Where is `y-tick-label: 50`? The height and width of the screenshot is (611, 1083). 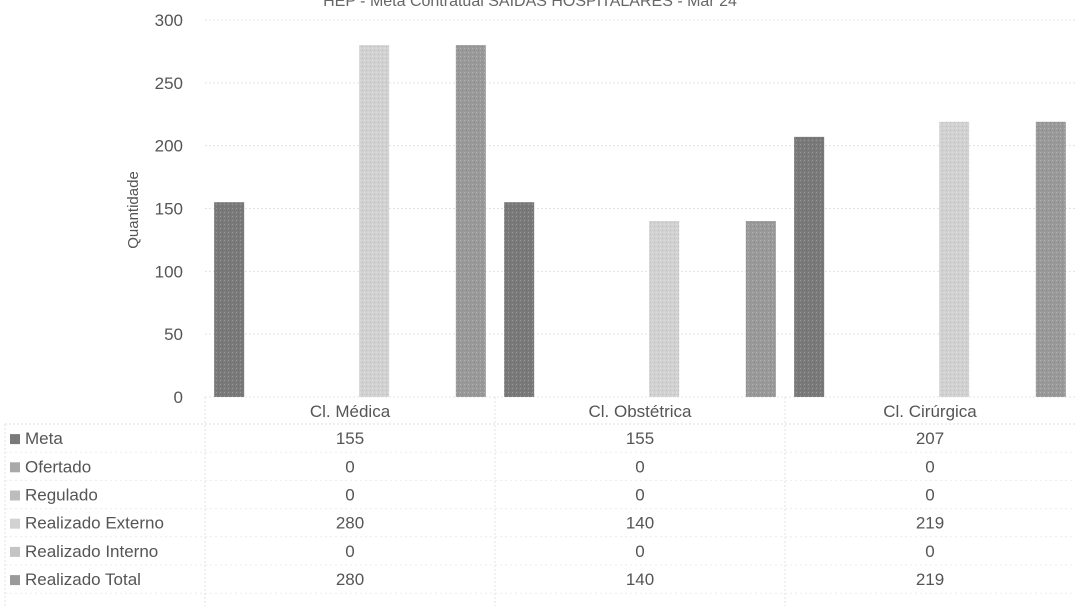
y-tick-label: 50 is located at coordinates (173, 334).